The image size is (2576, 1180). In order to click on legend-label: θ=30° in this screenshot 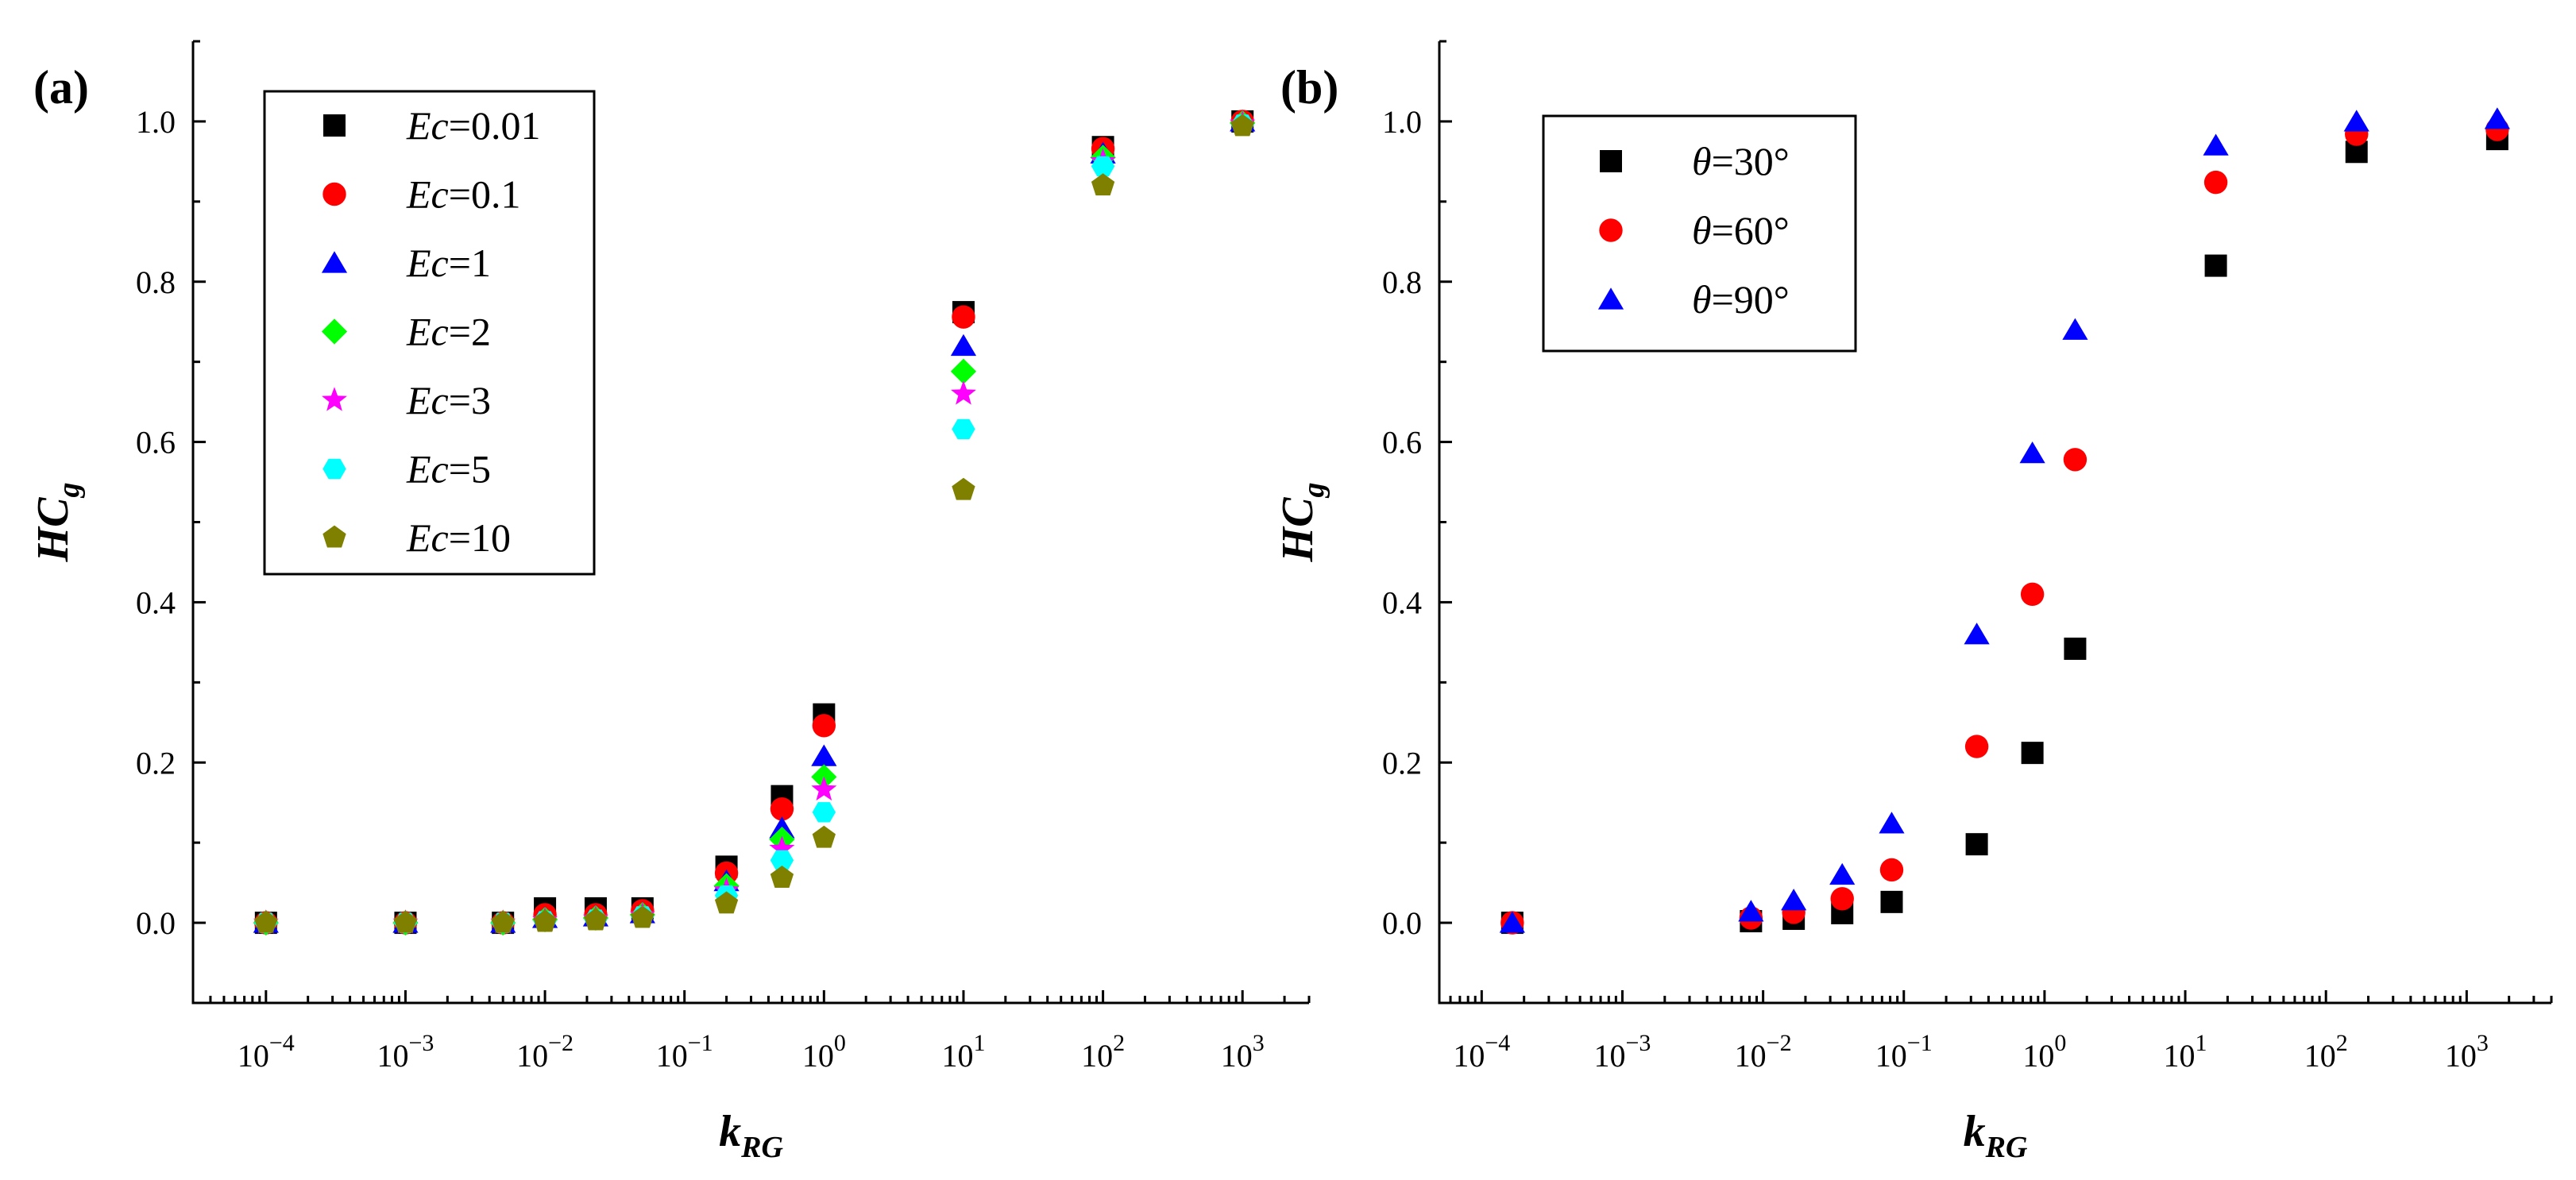, I will do `click(1741, 161)`.